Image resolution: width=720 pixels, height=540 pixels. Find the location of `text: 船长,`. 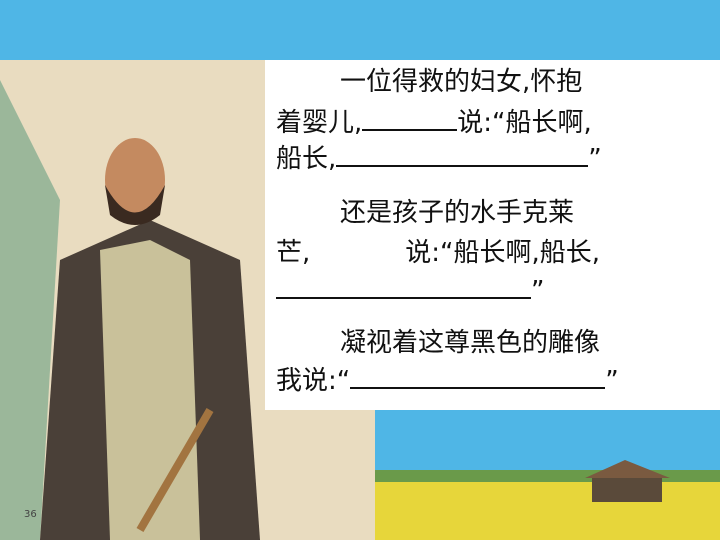

text: 船长, is located at coordinates (306, 159).